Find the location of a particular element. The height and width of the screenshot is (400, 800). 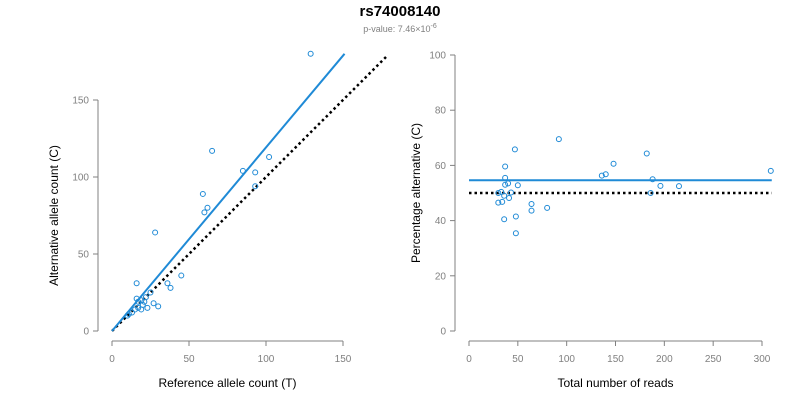

panel1-x-tick-label: 50 is located at coordinates (189, 359).